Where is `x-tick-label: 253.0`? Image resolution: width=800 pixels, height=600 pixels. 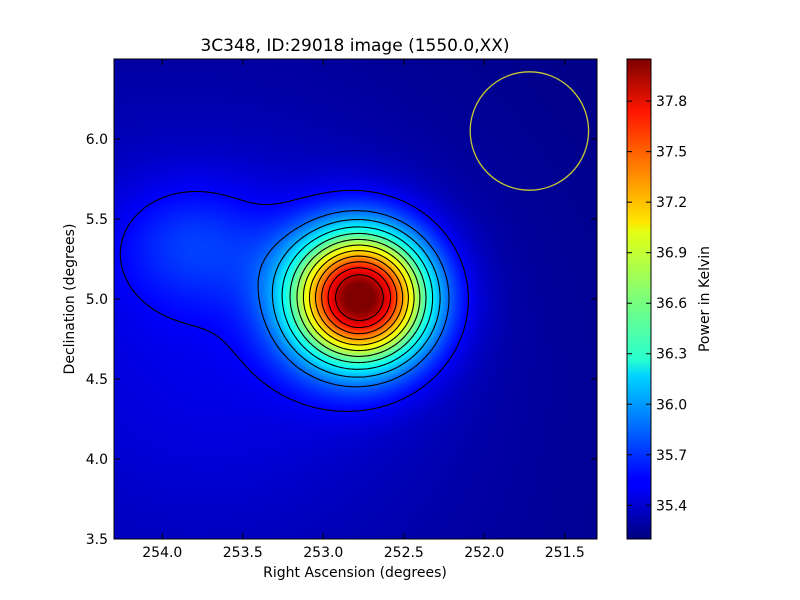
x-tick-label: 253.0 is located at coordinates (323, 553).